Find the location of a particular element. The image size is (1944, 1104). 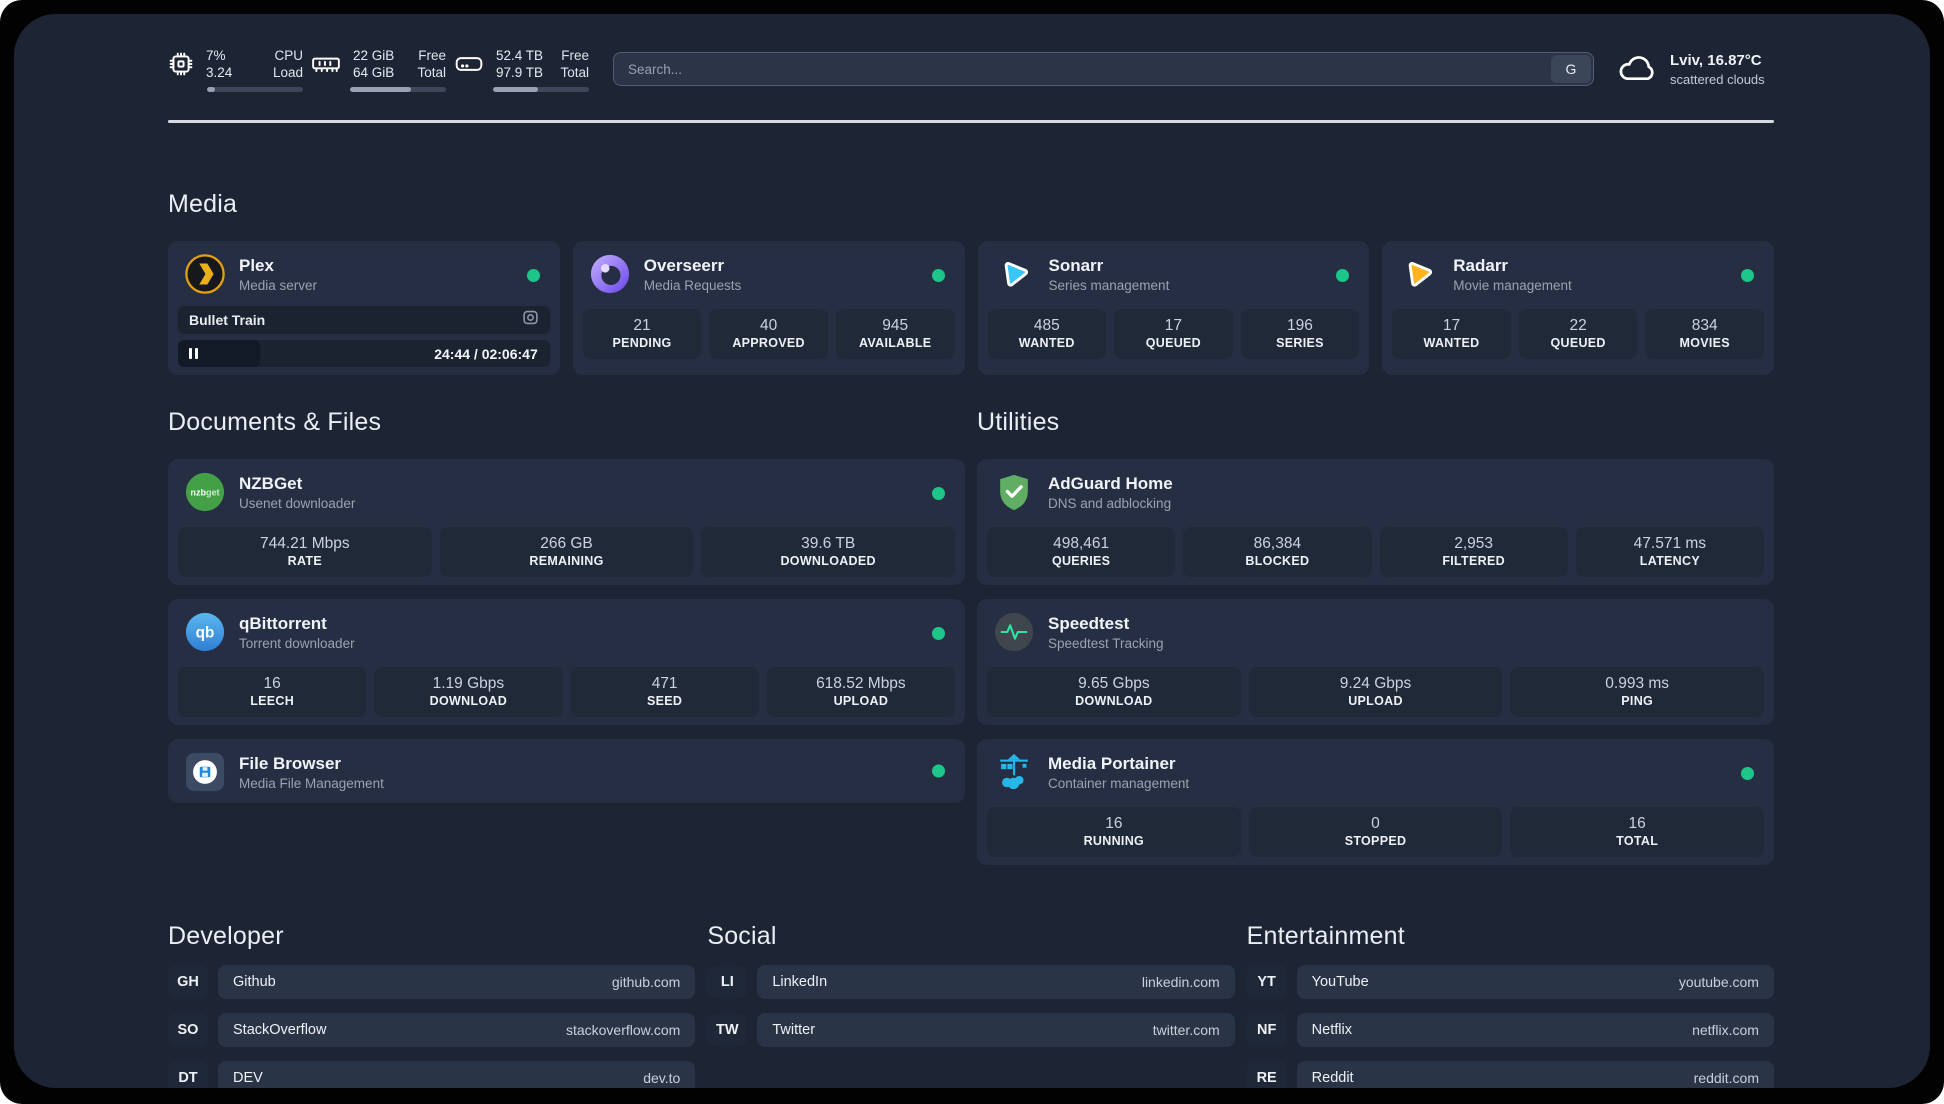

playback-time: 24:44 / 02:06:47 is located at coordinates (486, 353).